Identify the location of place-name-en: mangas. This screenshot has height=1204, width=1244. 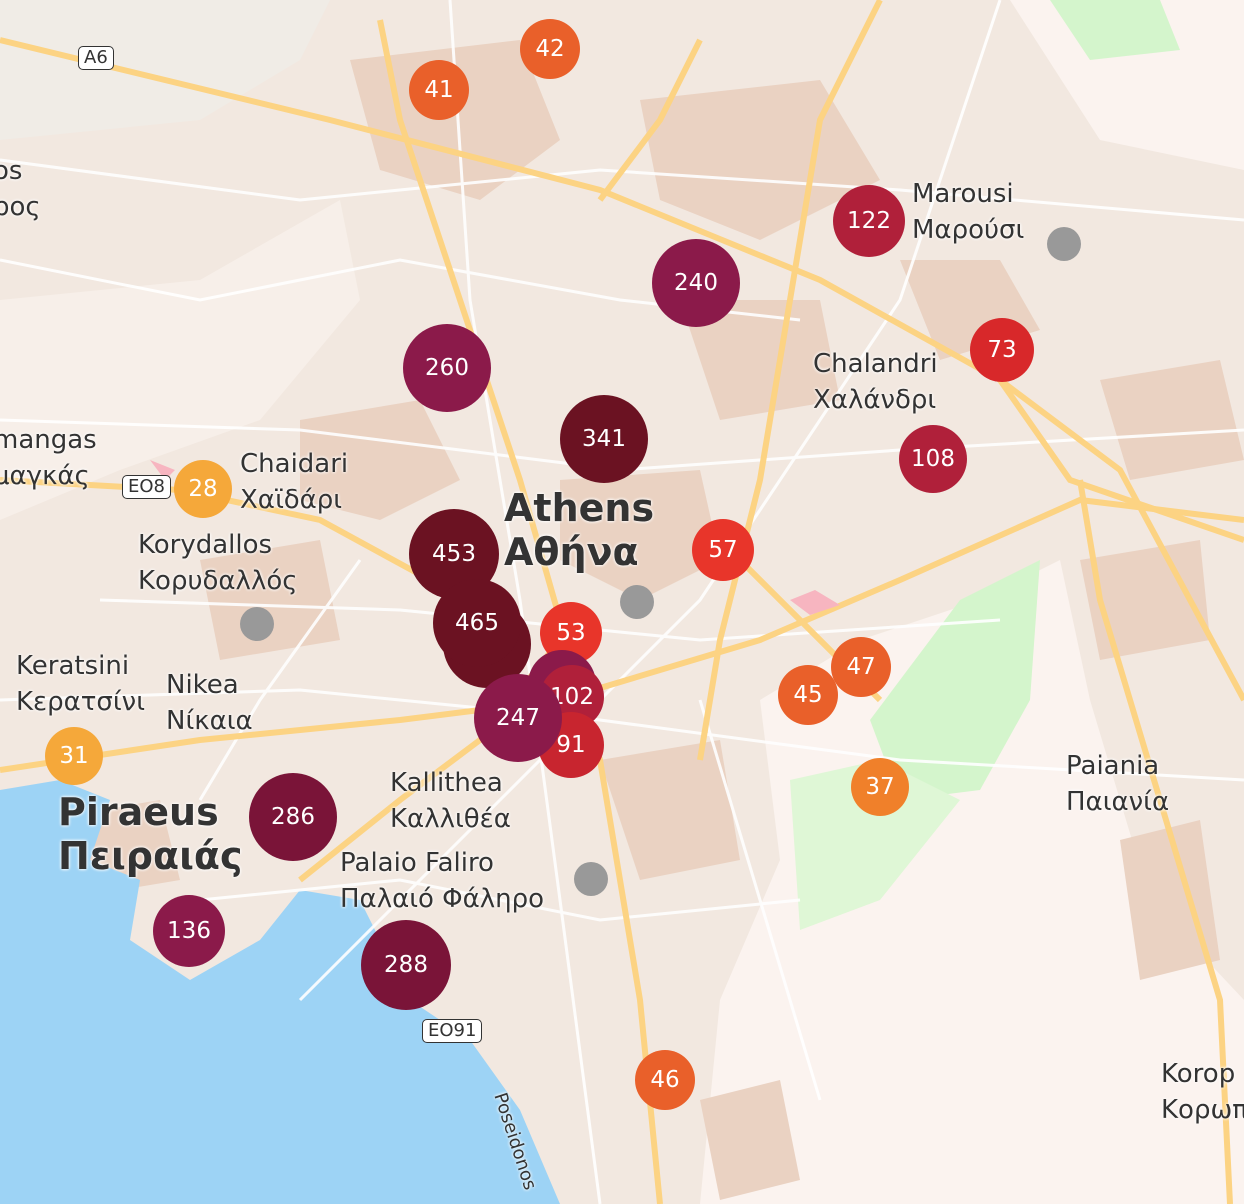
(48, 440).